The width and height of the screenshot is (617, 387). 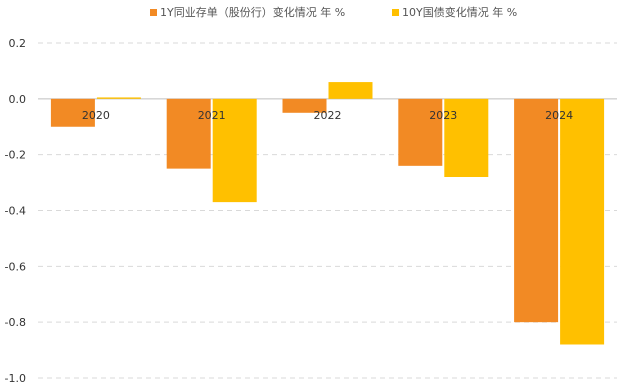 I want to click on y-axis-ticks: 0.2 0.0 -0.2 -0.4 -0.6 -0.8 -1.0, so click(x=15, y=211).